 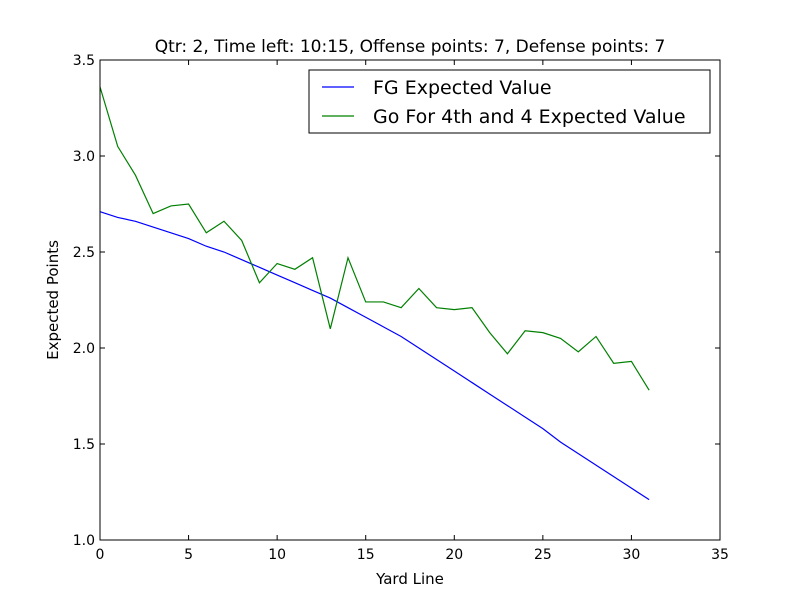 I want to click on x-tick-label: 30, so click(x=632, y=555).